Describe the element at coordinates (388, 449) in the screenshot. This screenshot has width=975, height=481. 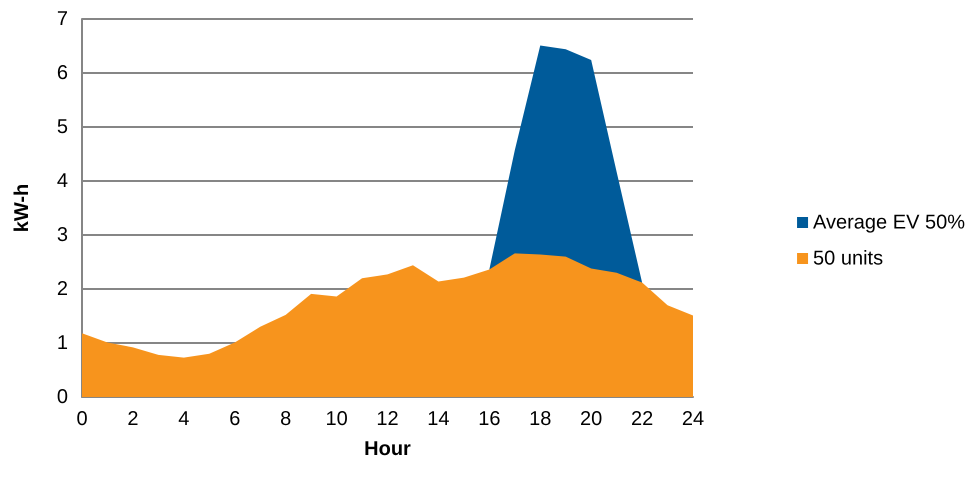
I see `x-axis-title: Hour` at that location.